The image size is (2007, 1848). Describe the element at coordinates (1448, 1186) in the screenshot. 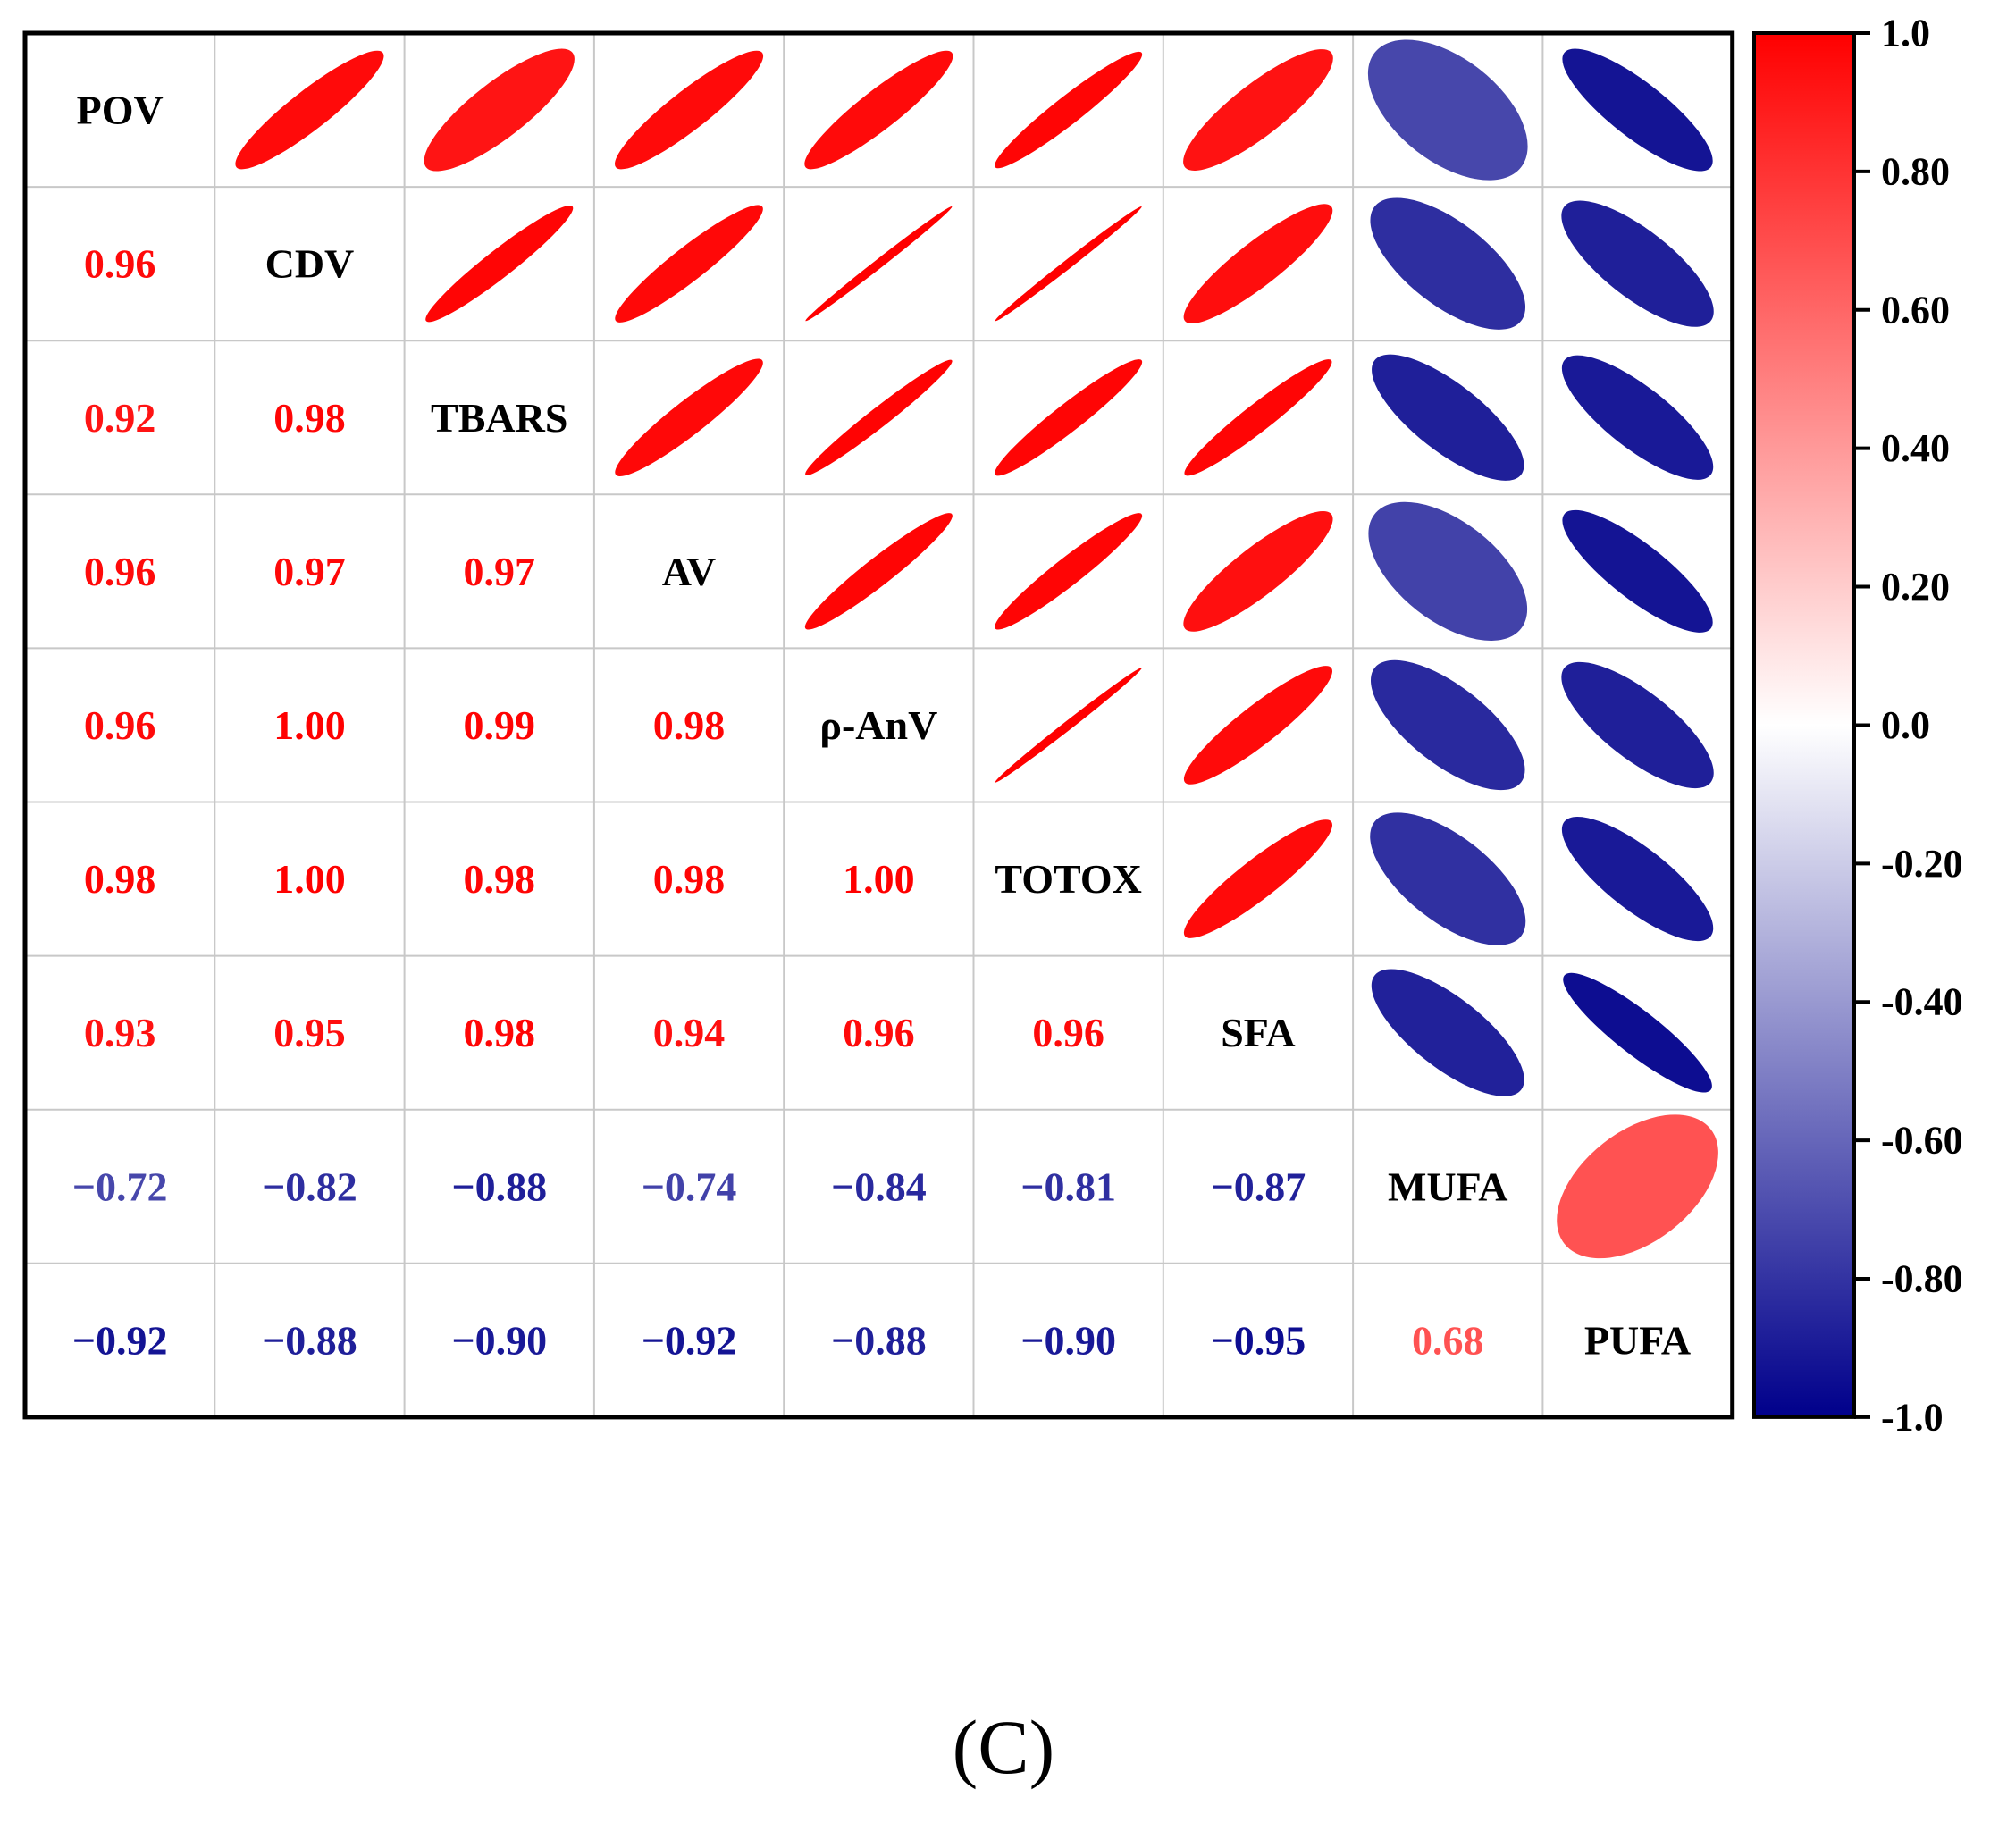

I see `variable-label-mufa: MUFA` at that location.